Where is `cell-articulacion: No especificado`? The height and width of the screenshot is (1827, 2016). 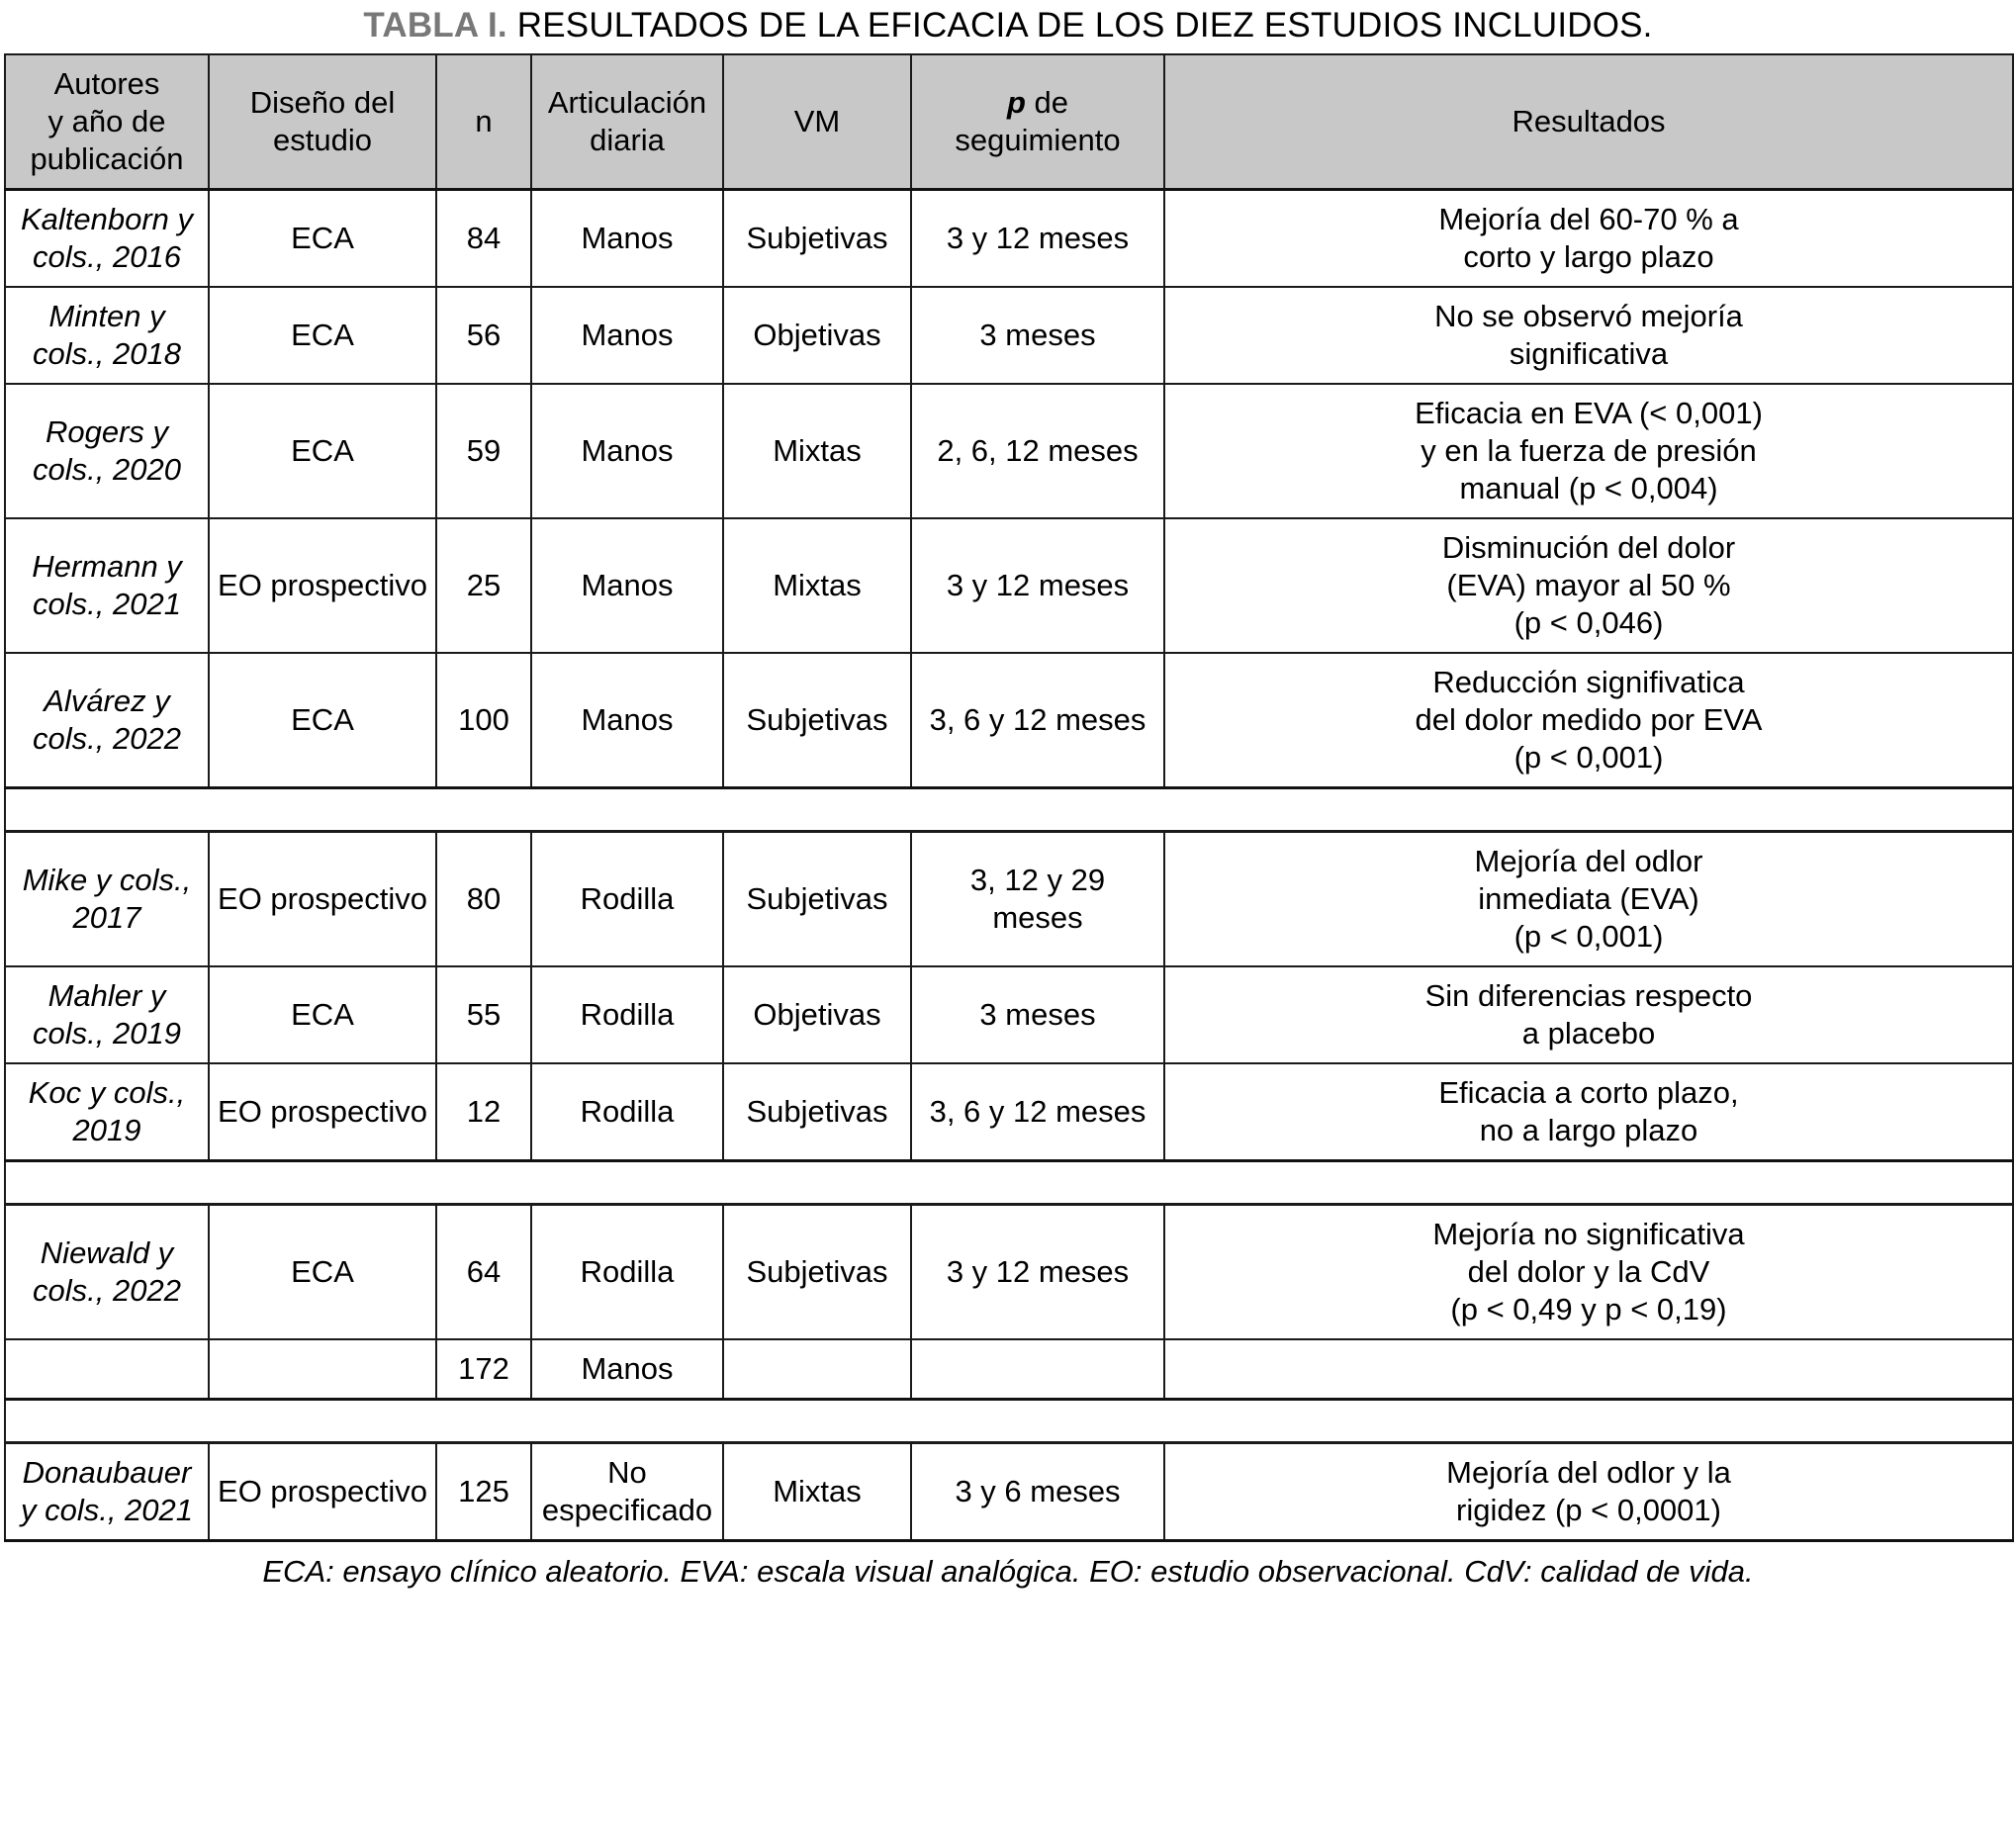 cell-articulacion: No especificado is located at coordinates (627, 1491).